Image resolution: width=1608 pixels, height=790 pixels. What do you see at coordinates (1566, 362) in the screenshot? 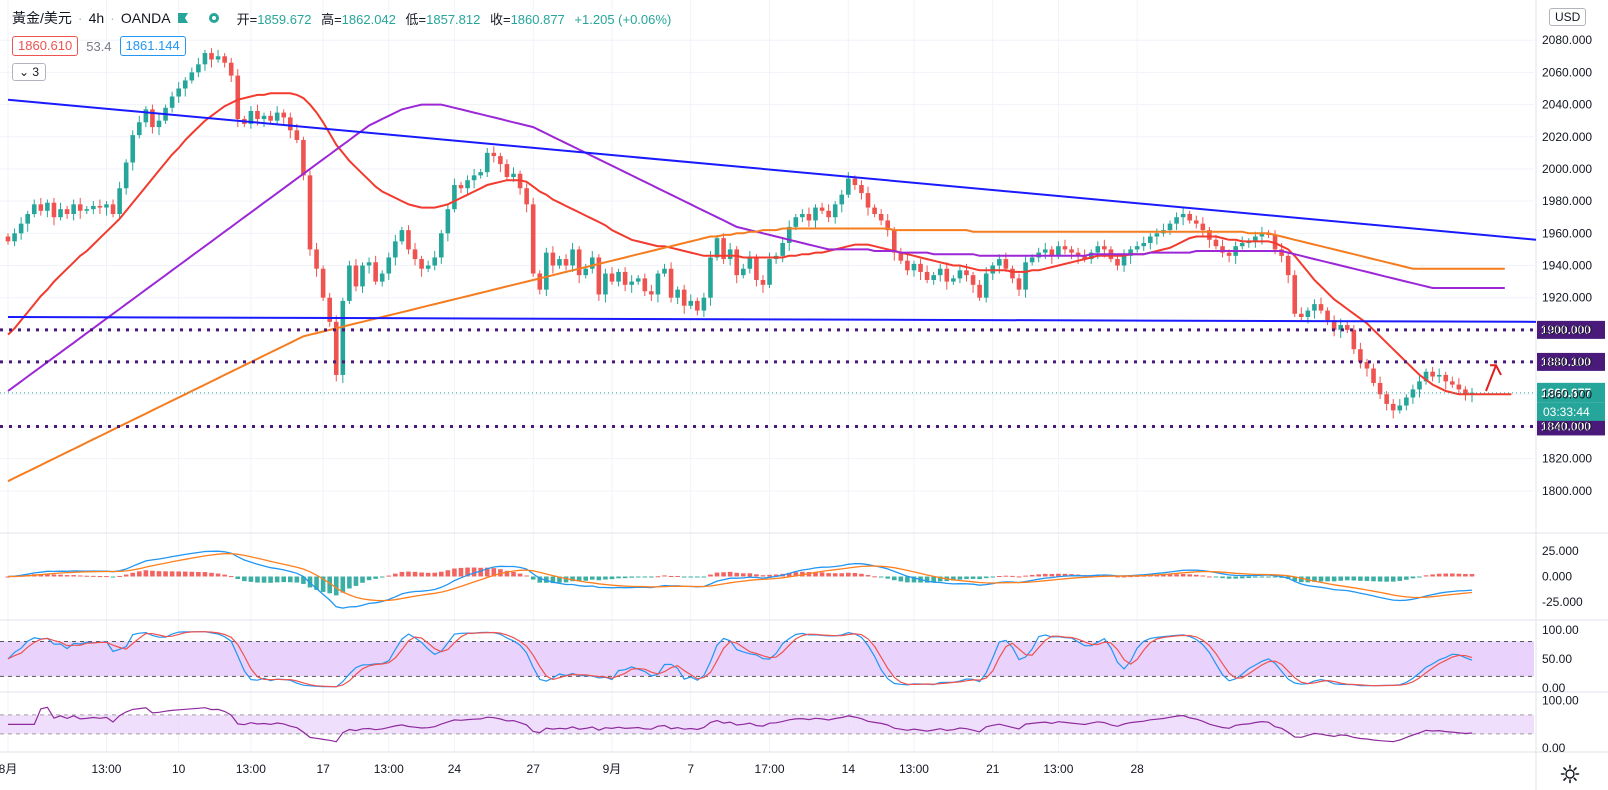
I see `price-level-label: 1880.100` at bounding box center [1566, 362].